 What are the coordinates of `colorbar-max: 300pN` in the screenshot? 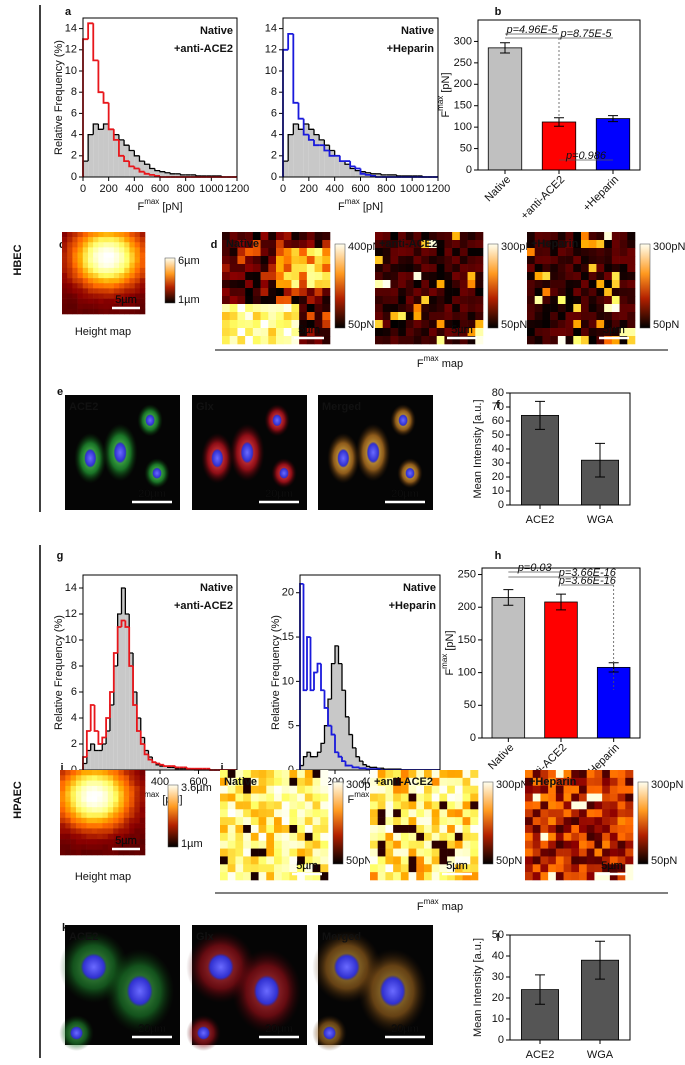 It's located at (669, 247).